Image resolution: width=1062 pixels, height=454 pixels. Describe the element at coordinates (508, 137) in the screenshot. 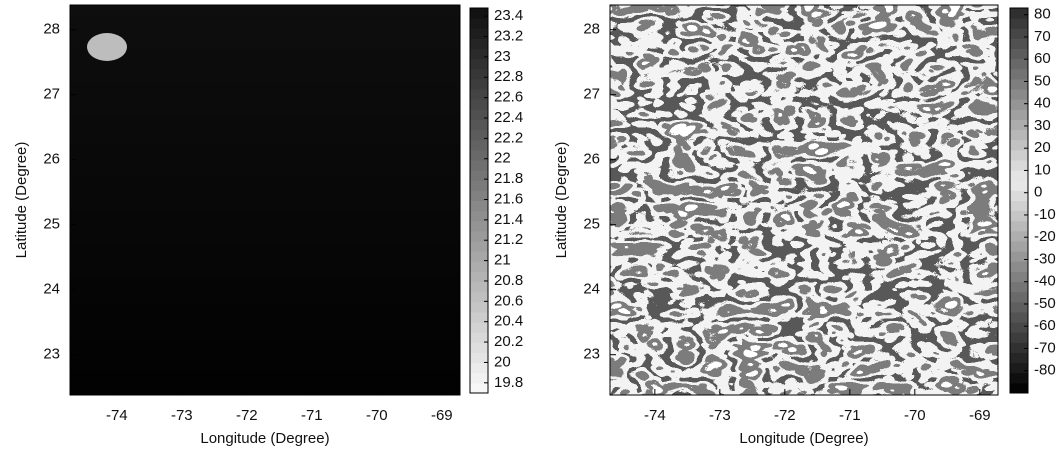

I see `colorbar-tick-label: 22.2` at that location.